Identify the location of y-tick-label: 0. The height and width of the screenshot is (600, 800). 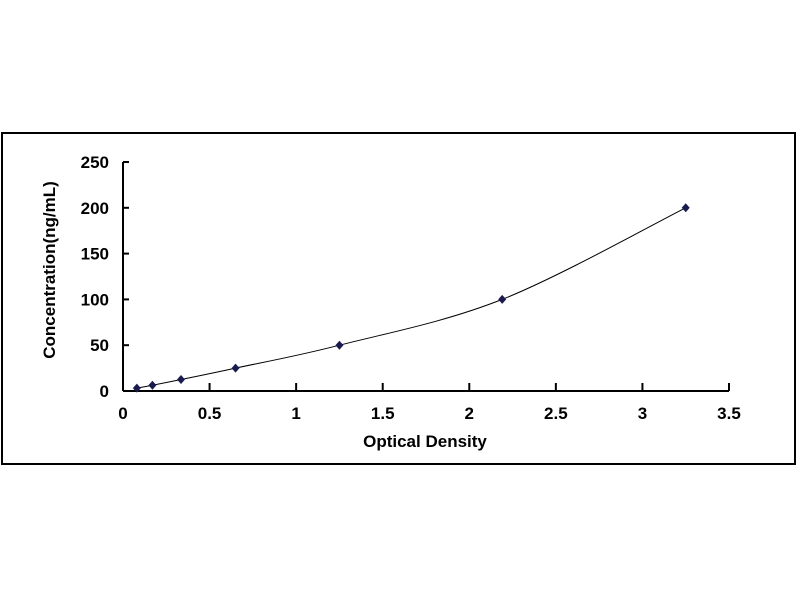
(104, 391).